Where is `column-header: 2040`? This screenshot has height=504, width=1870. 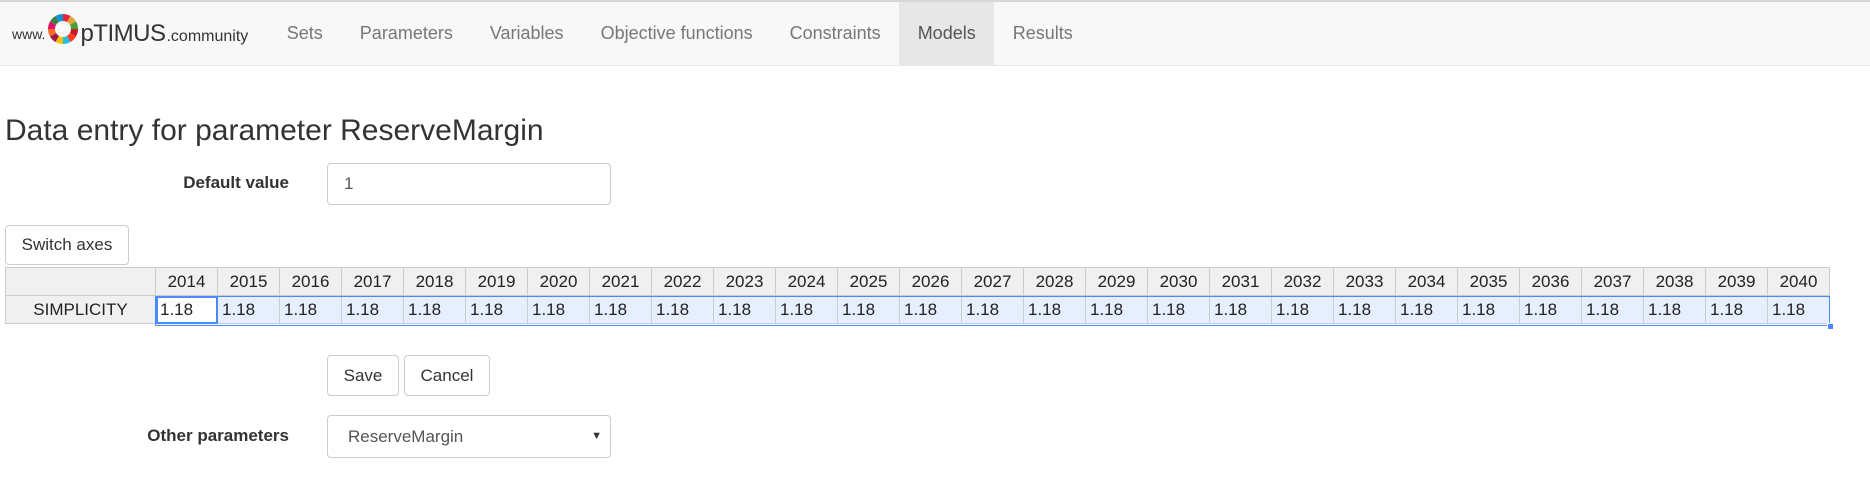 column-header: 2040 is located at coordinates (1798, 281).